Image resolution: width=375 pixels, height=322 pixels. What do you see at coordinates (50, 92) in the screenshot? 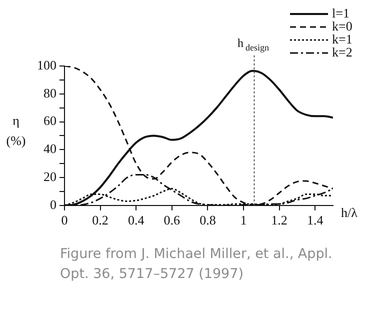
I see `y-tick-label: 80` at bounding box center [50, 92].